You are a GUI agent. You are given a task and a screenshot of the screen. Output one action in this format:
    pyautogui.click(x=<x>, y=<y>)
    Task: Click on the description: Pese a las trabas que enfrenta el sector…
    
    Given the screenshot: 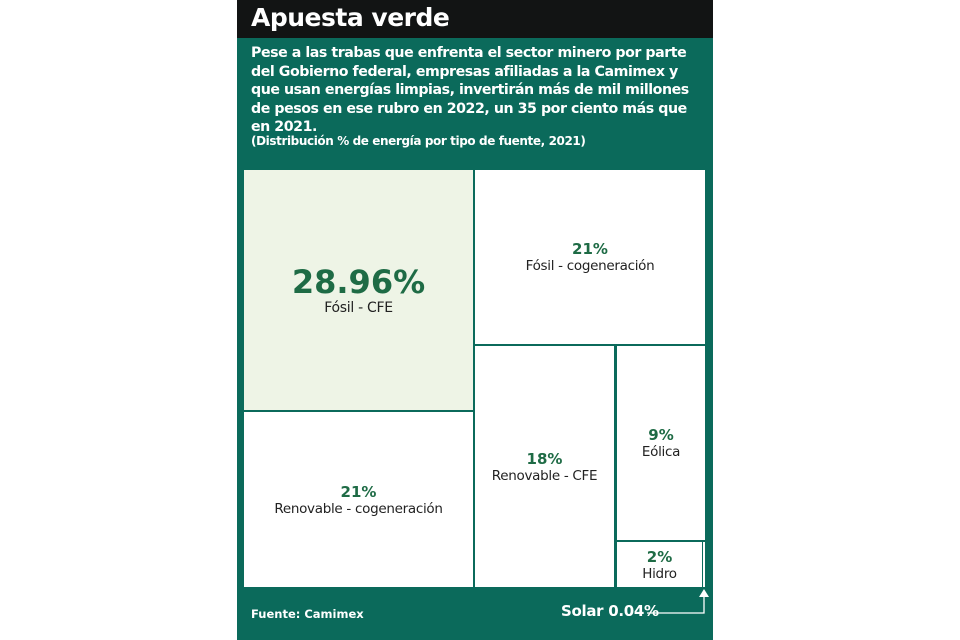 What is the action you would take?
    pyautogui.click(x=470, y=90)
    